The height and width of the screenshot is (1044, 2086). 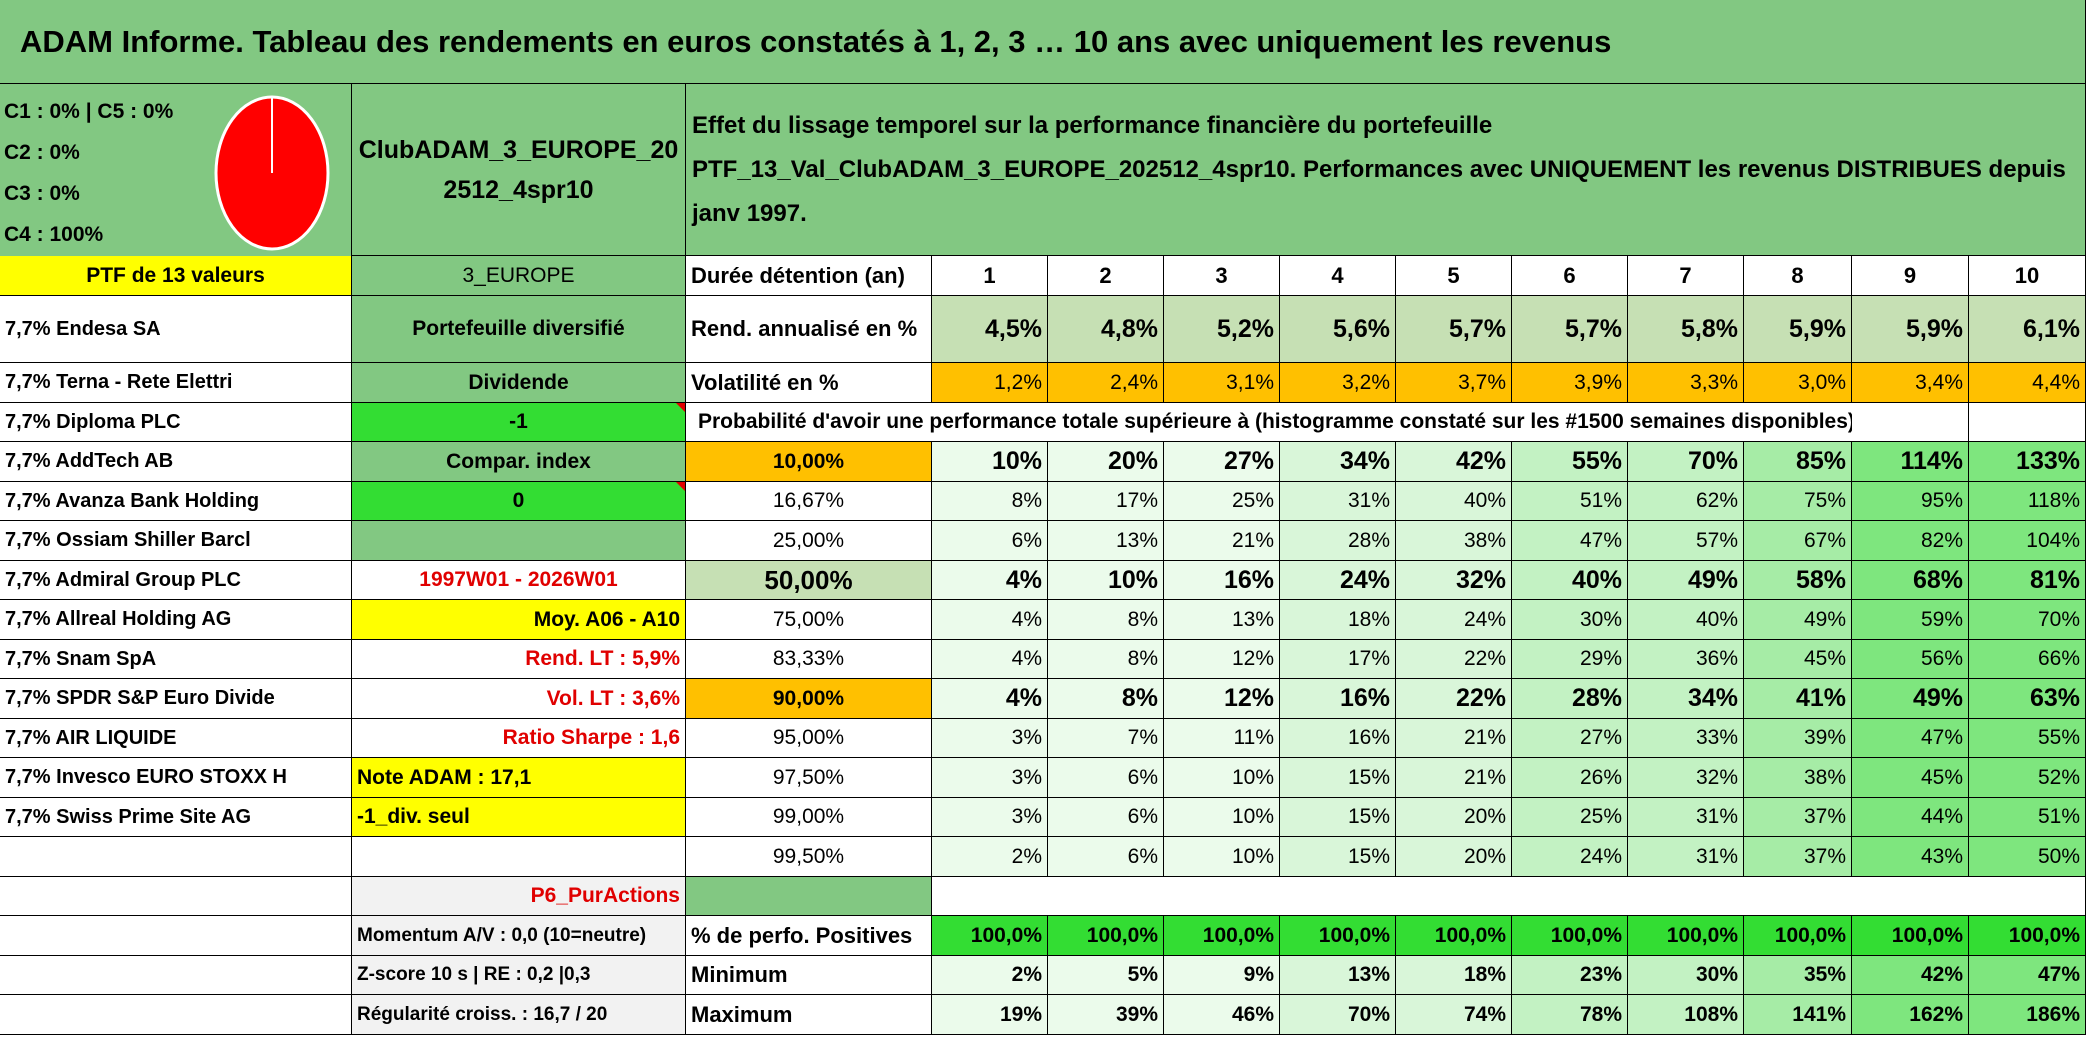 I want to click on probability-value: 114%, so click(x=1910, y=462).